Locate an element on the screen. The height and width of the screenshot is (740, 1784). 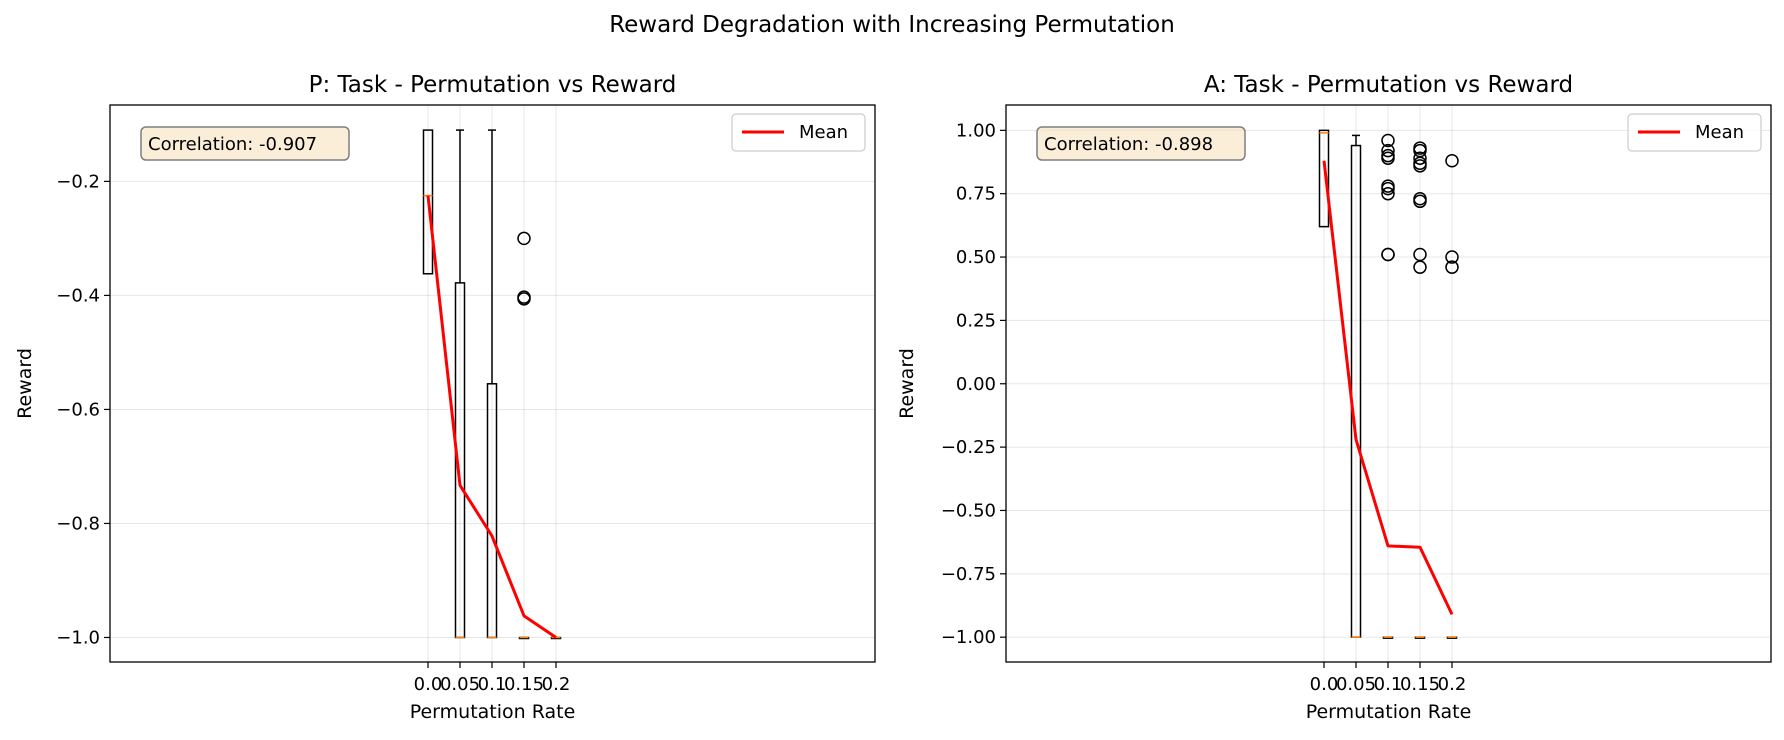
chart-1-correlation-box is located at coordinates (245, 143).